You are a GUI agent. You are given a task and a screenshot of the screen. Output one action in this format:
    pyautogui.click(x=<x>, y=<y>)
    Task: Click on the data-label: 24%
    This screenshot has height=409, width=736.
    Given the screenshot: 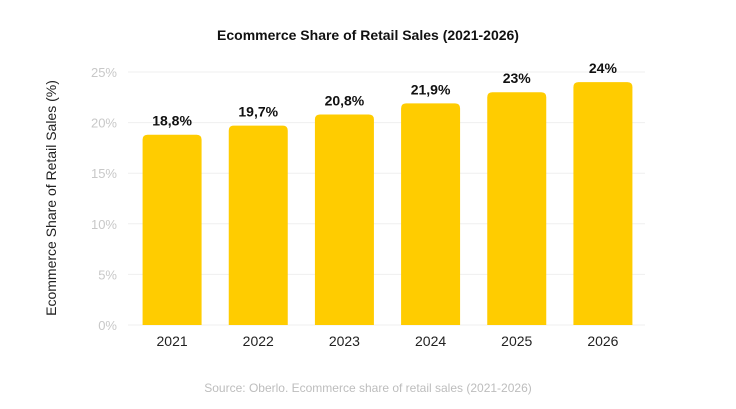 What is the action you would take?
    pyautogui.click(x=603, y=68)
    